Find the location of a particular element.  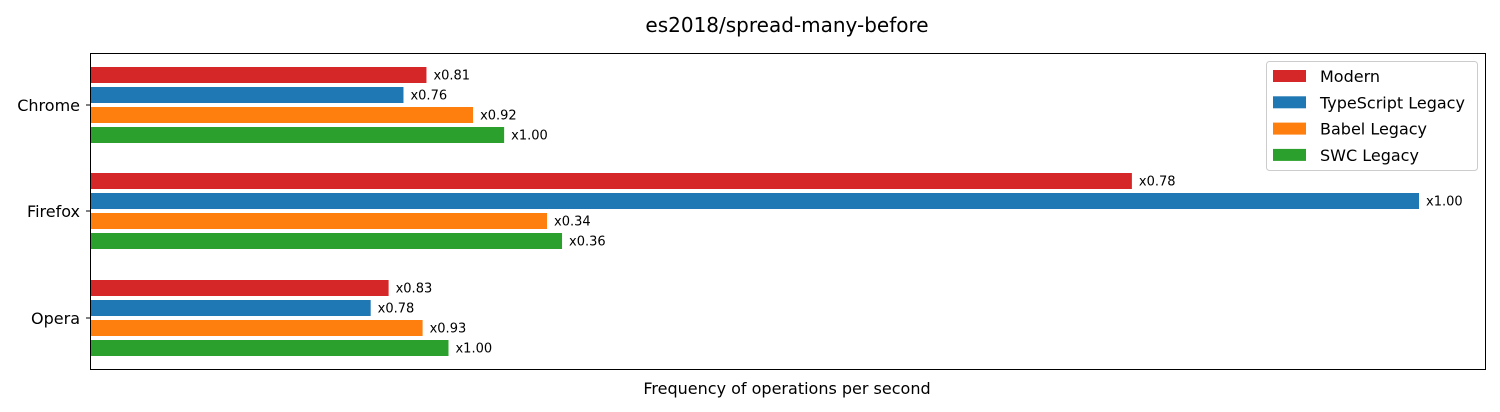

legend-frame is located at coordinates (1372, 116).